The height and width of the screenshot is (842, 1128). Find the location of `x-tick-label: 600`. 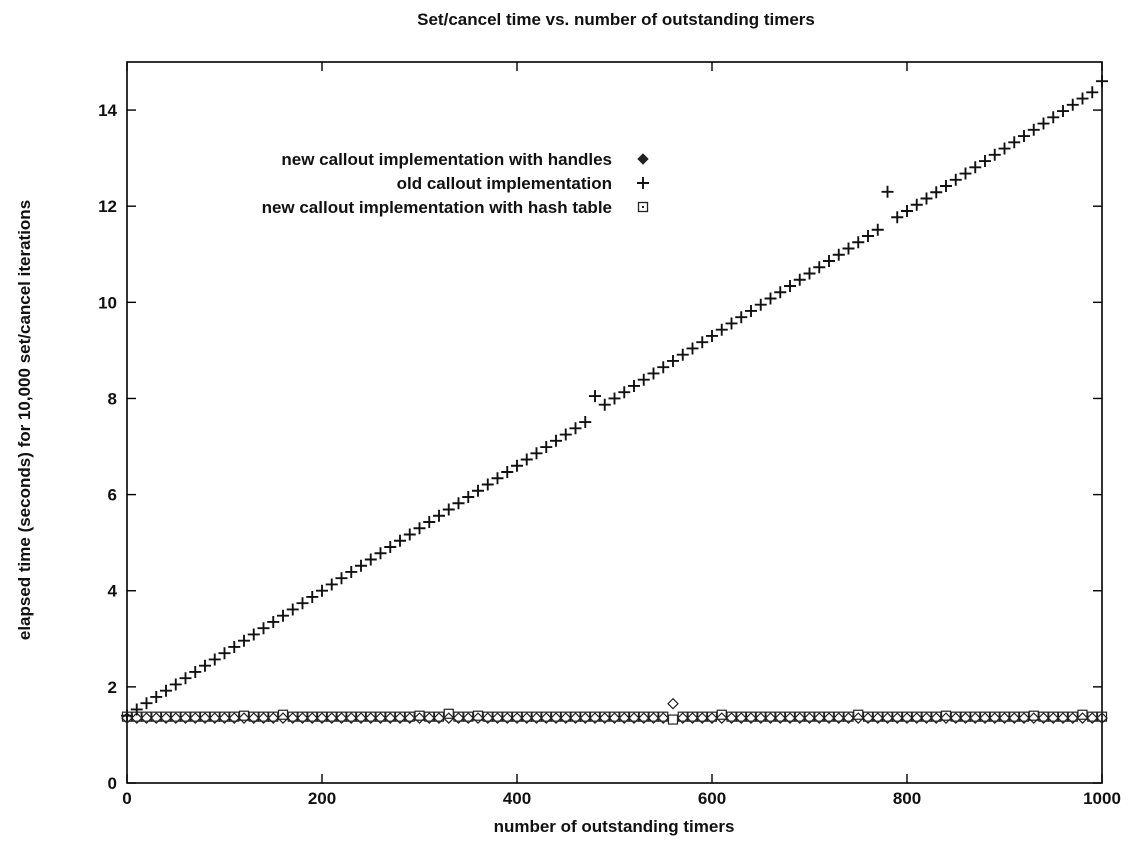

x-tick-label: 600 is located at coordinates (712, 798).